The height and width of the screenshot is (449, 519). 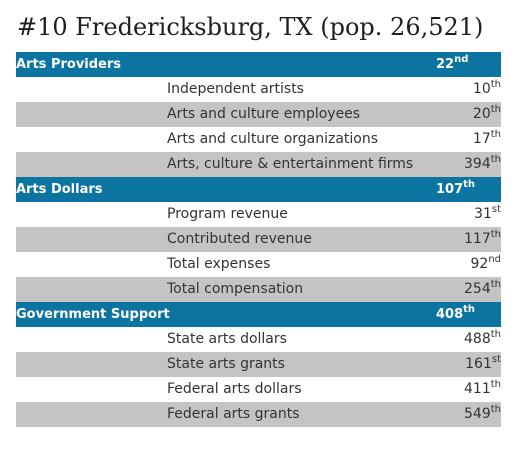 I want to click on row-rank-number: 31, so click(x=483, y=214).